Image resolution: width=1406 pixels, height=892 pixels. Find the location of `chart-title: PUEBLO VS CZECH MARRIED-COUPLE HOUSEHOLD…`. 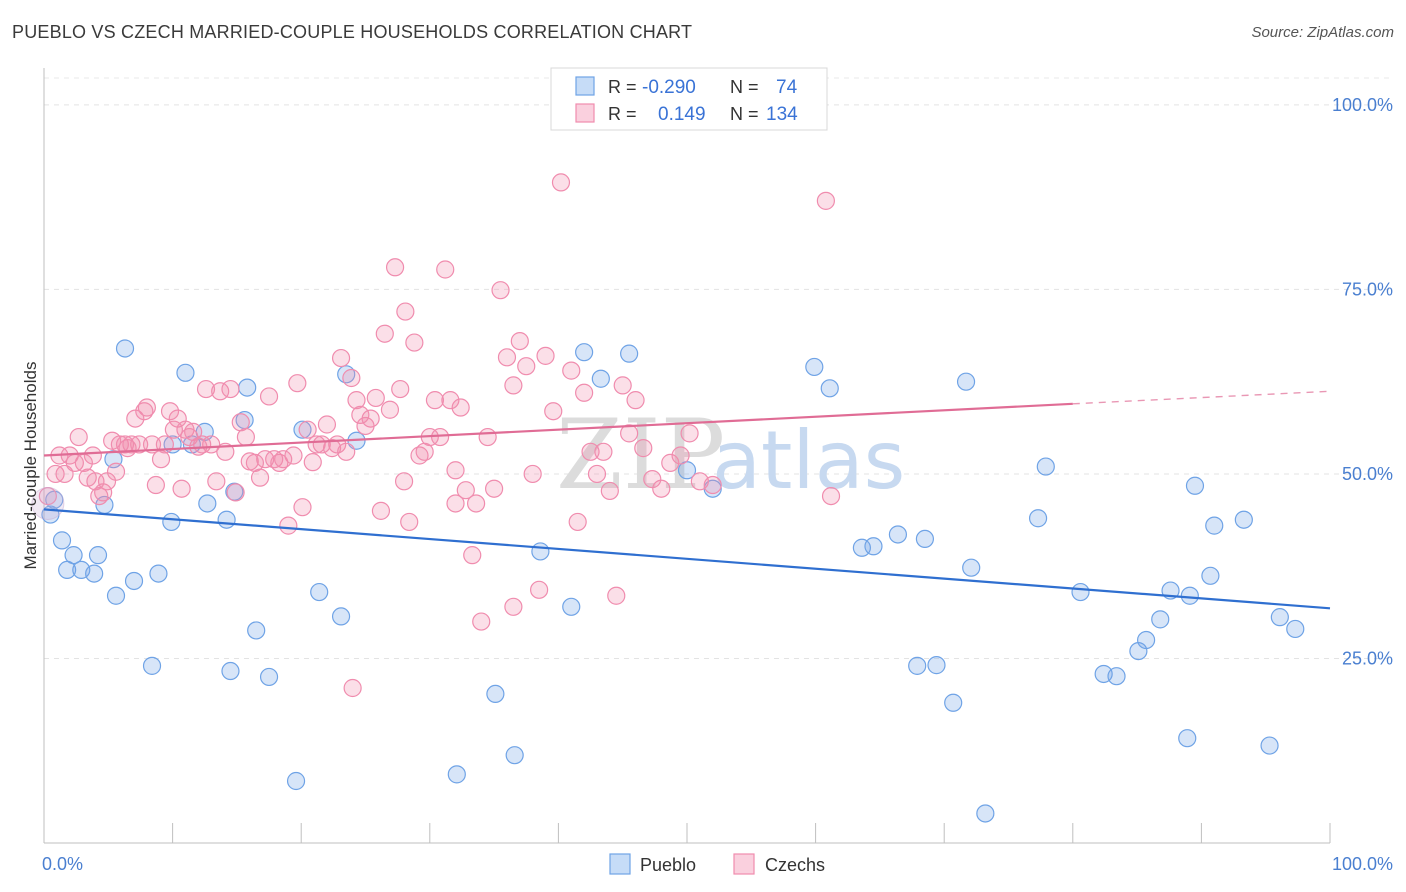

chart-title: PUEBLO VS CZECH MARRIED-COUPLE HOUSEHOLD… is located at coordinates (352, 32).